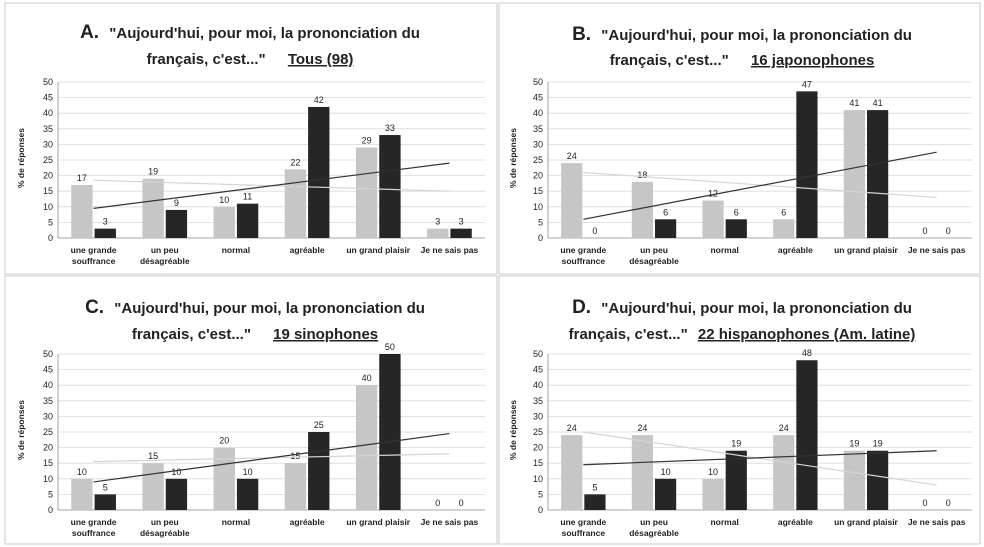 The width and height of the screenshot is (984, 547). What do you see at coordinates (206, 59) in the screenshot?
I see `panel-a-title-line2-text: français, c'est..."` at bounding box center [206, 59].